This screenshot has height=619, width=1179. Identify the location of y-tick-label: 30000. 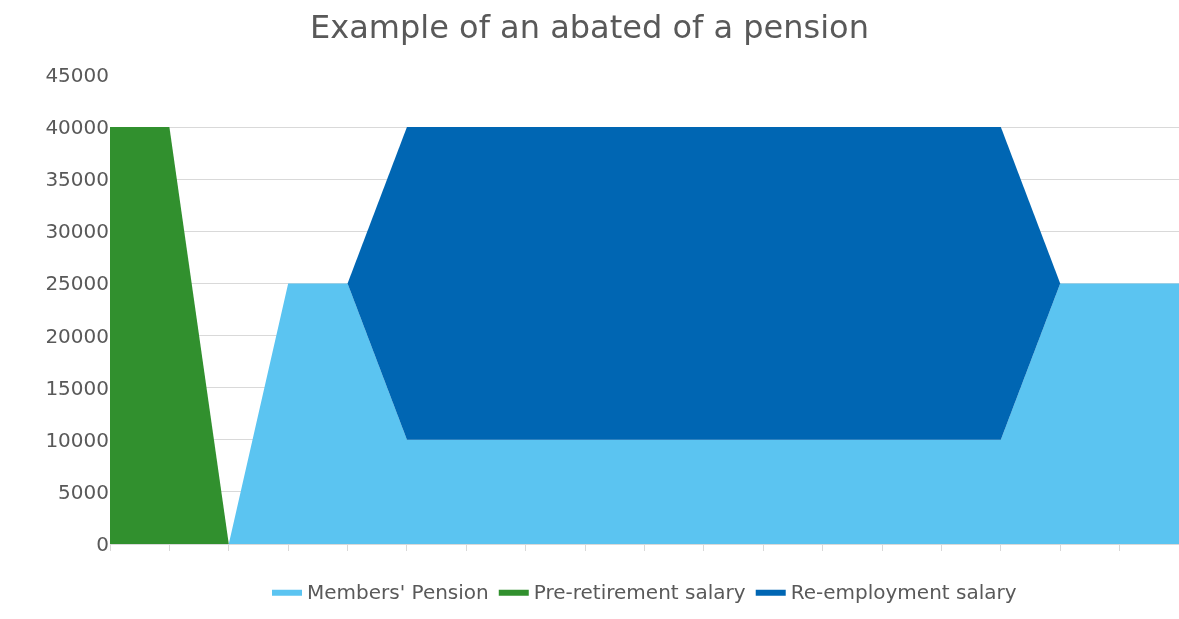
(77, 231).